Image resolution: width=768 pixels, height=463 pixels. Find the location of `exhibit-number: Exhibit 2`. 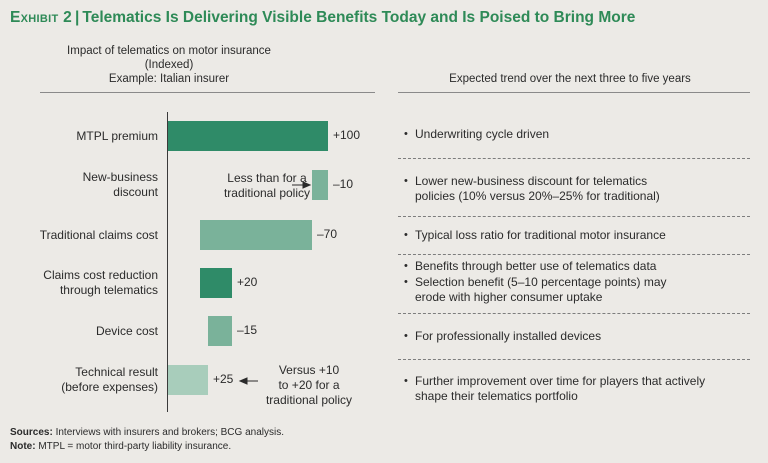

exhibit-number: Exhibit 2 is located at coordinates (41, 17).